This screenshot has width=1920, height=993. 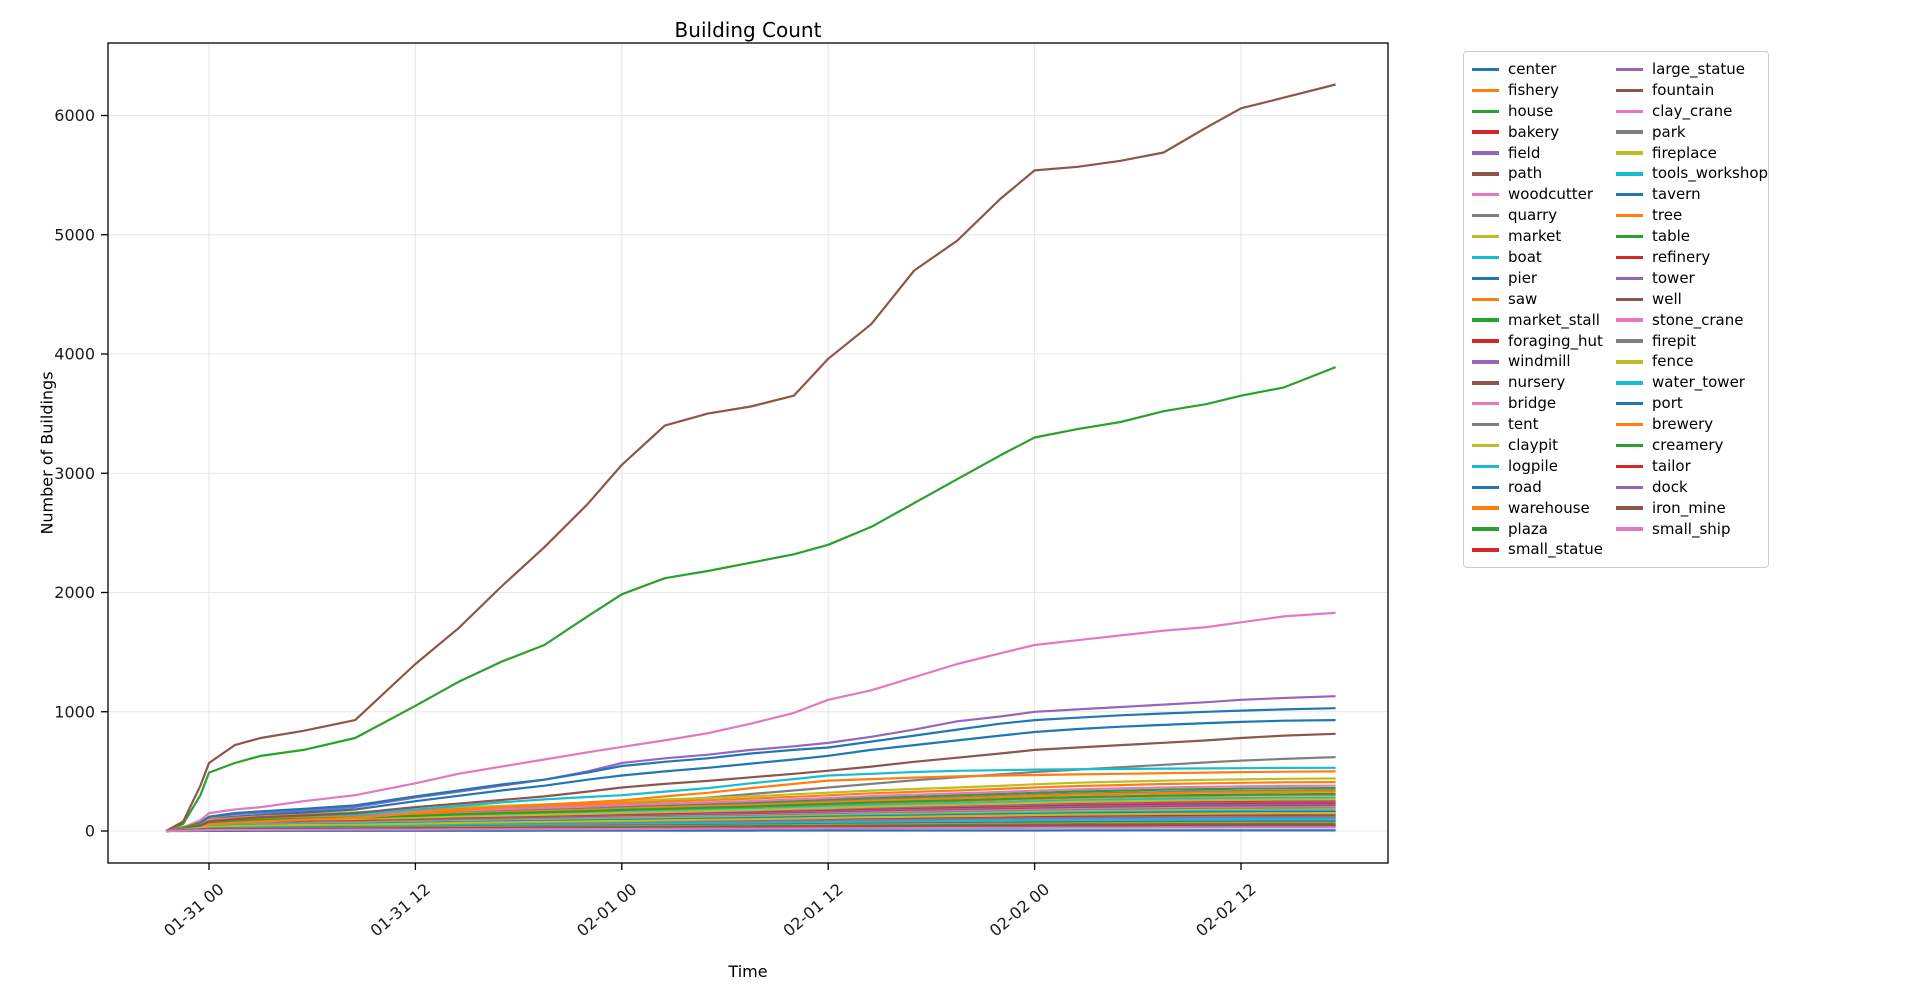 I want to click on y-tick-label: 2000, so click(x=74, y=592).